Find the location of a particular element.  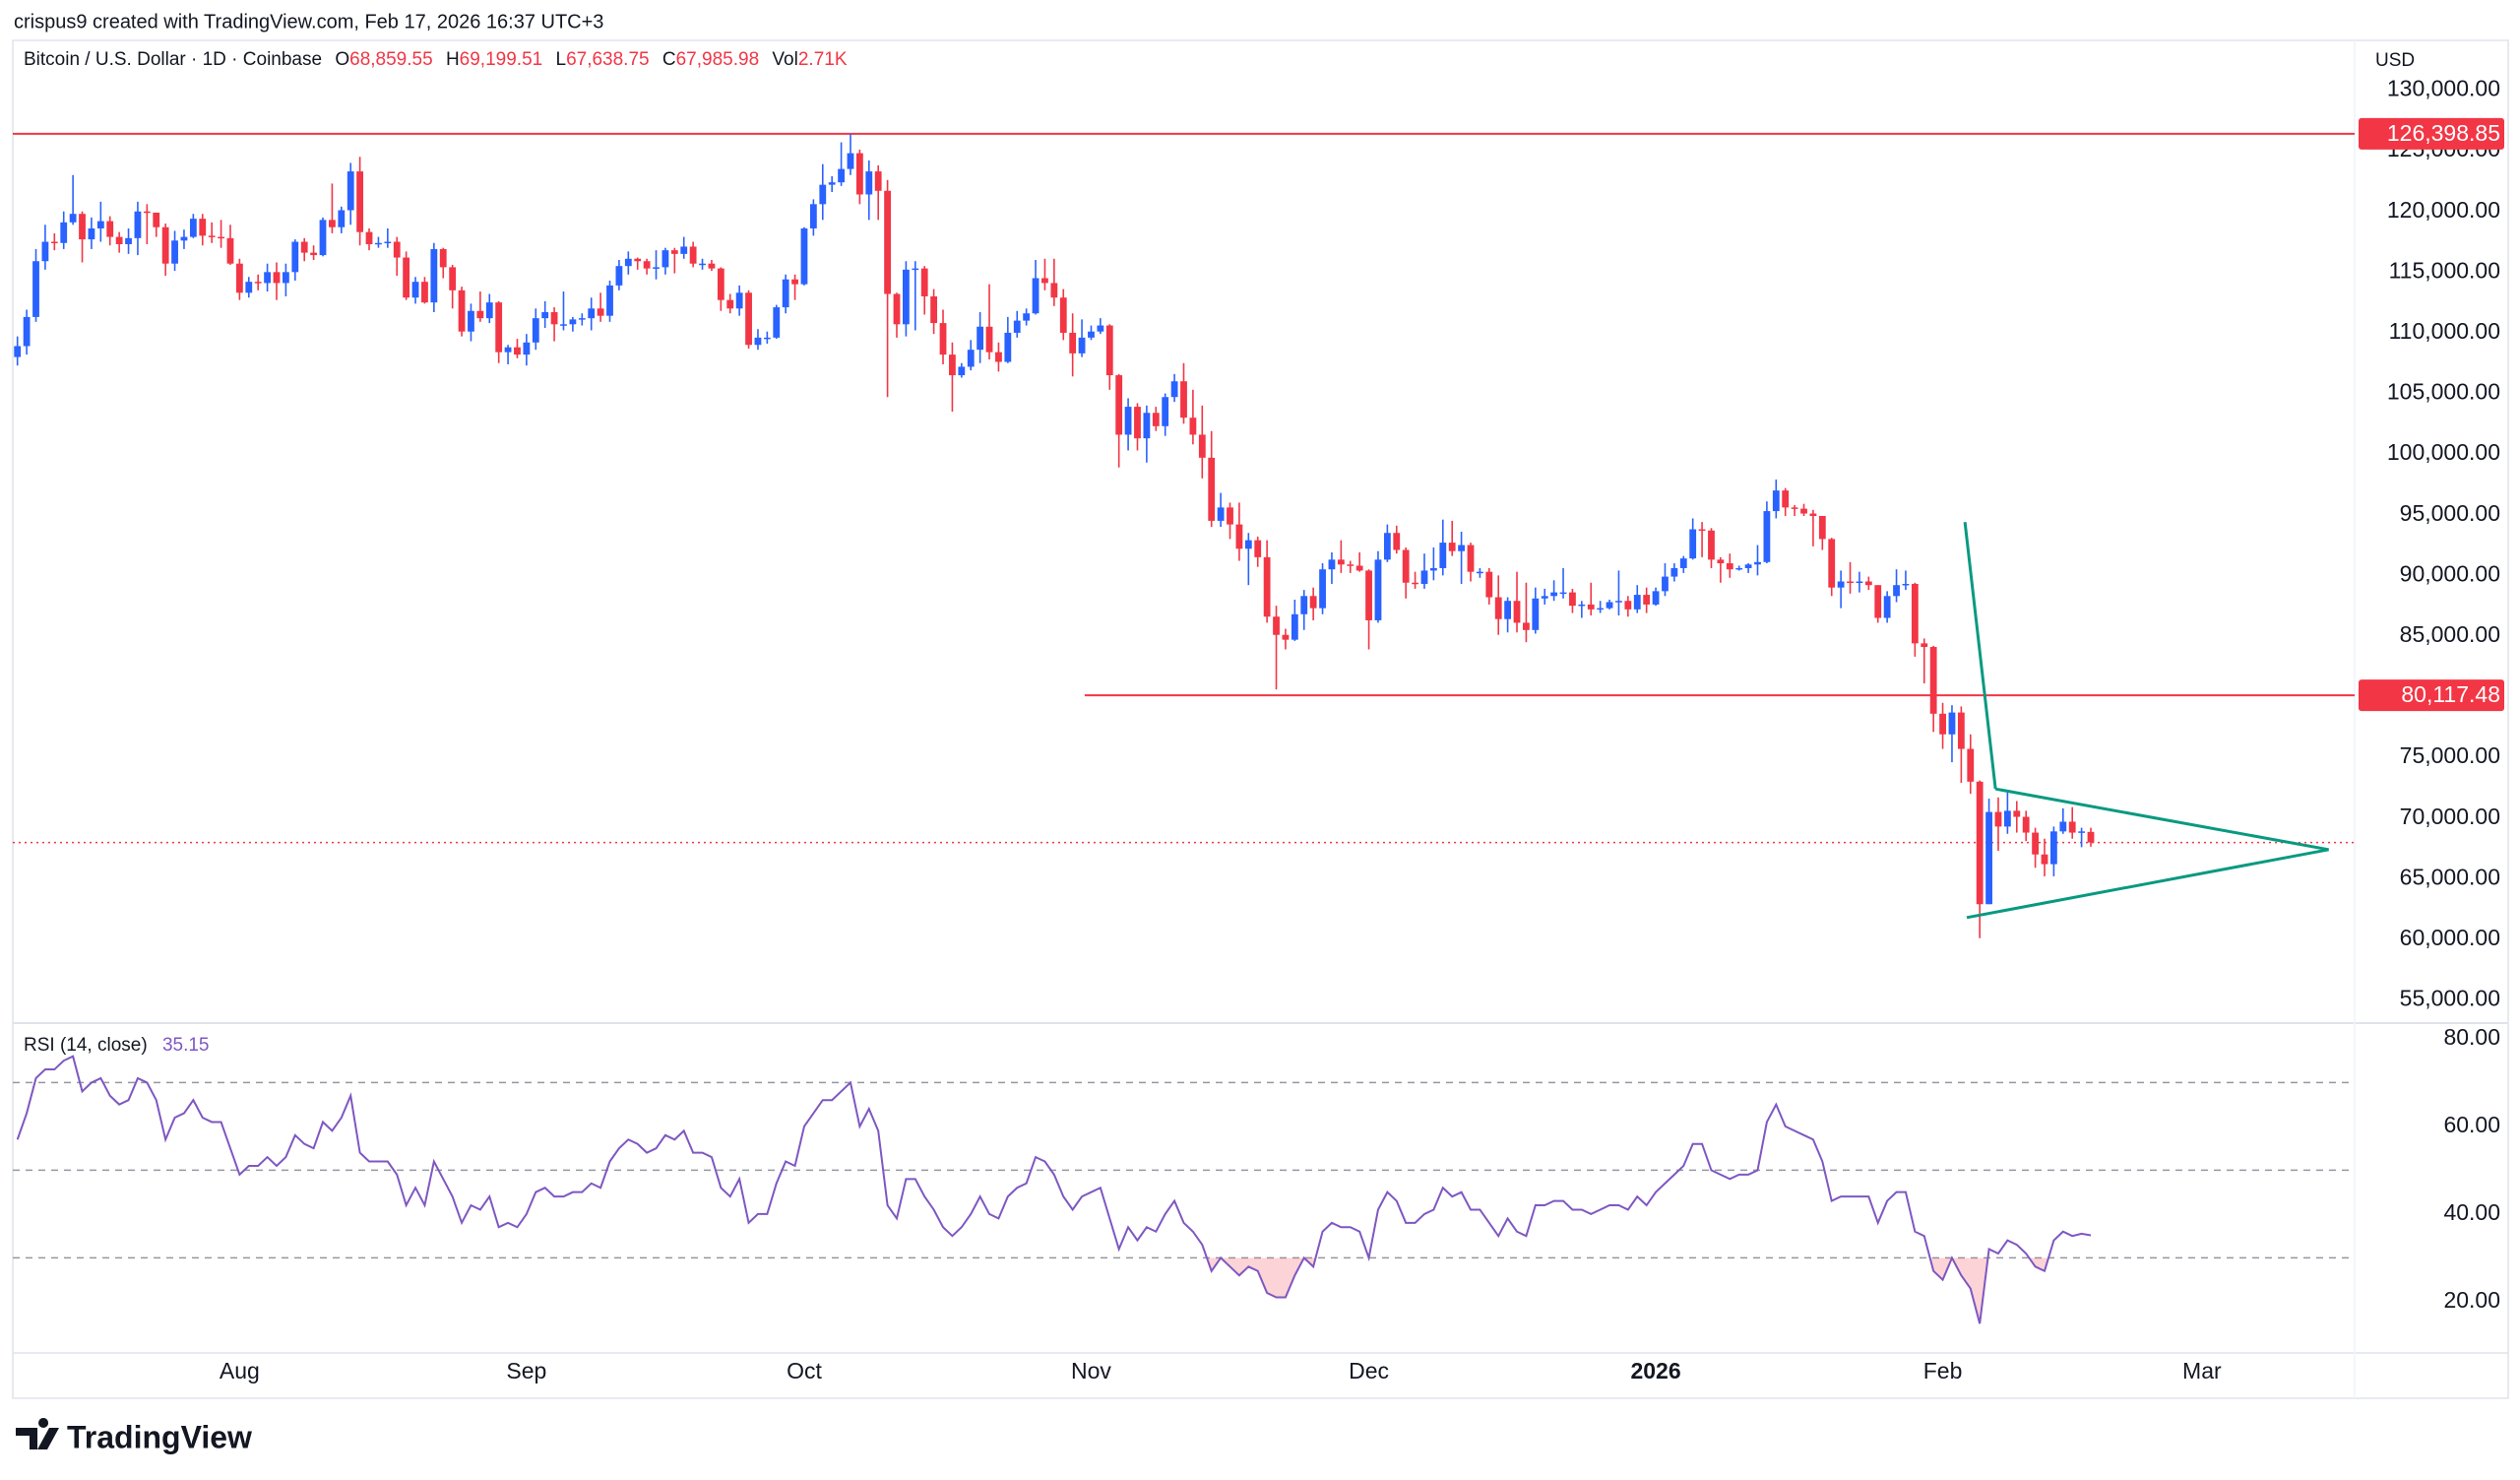

rsi-tick-label: 40.00 is located at coordinates (2471, 1212).